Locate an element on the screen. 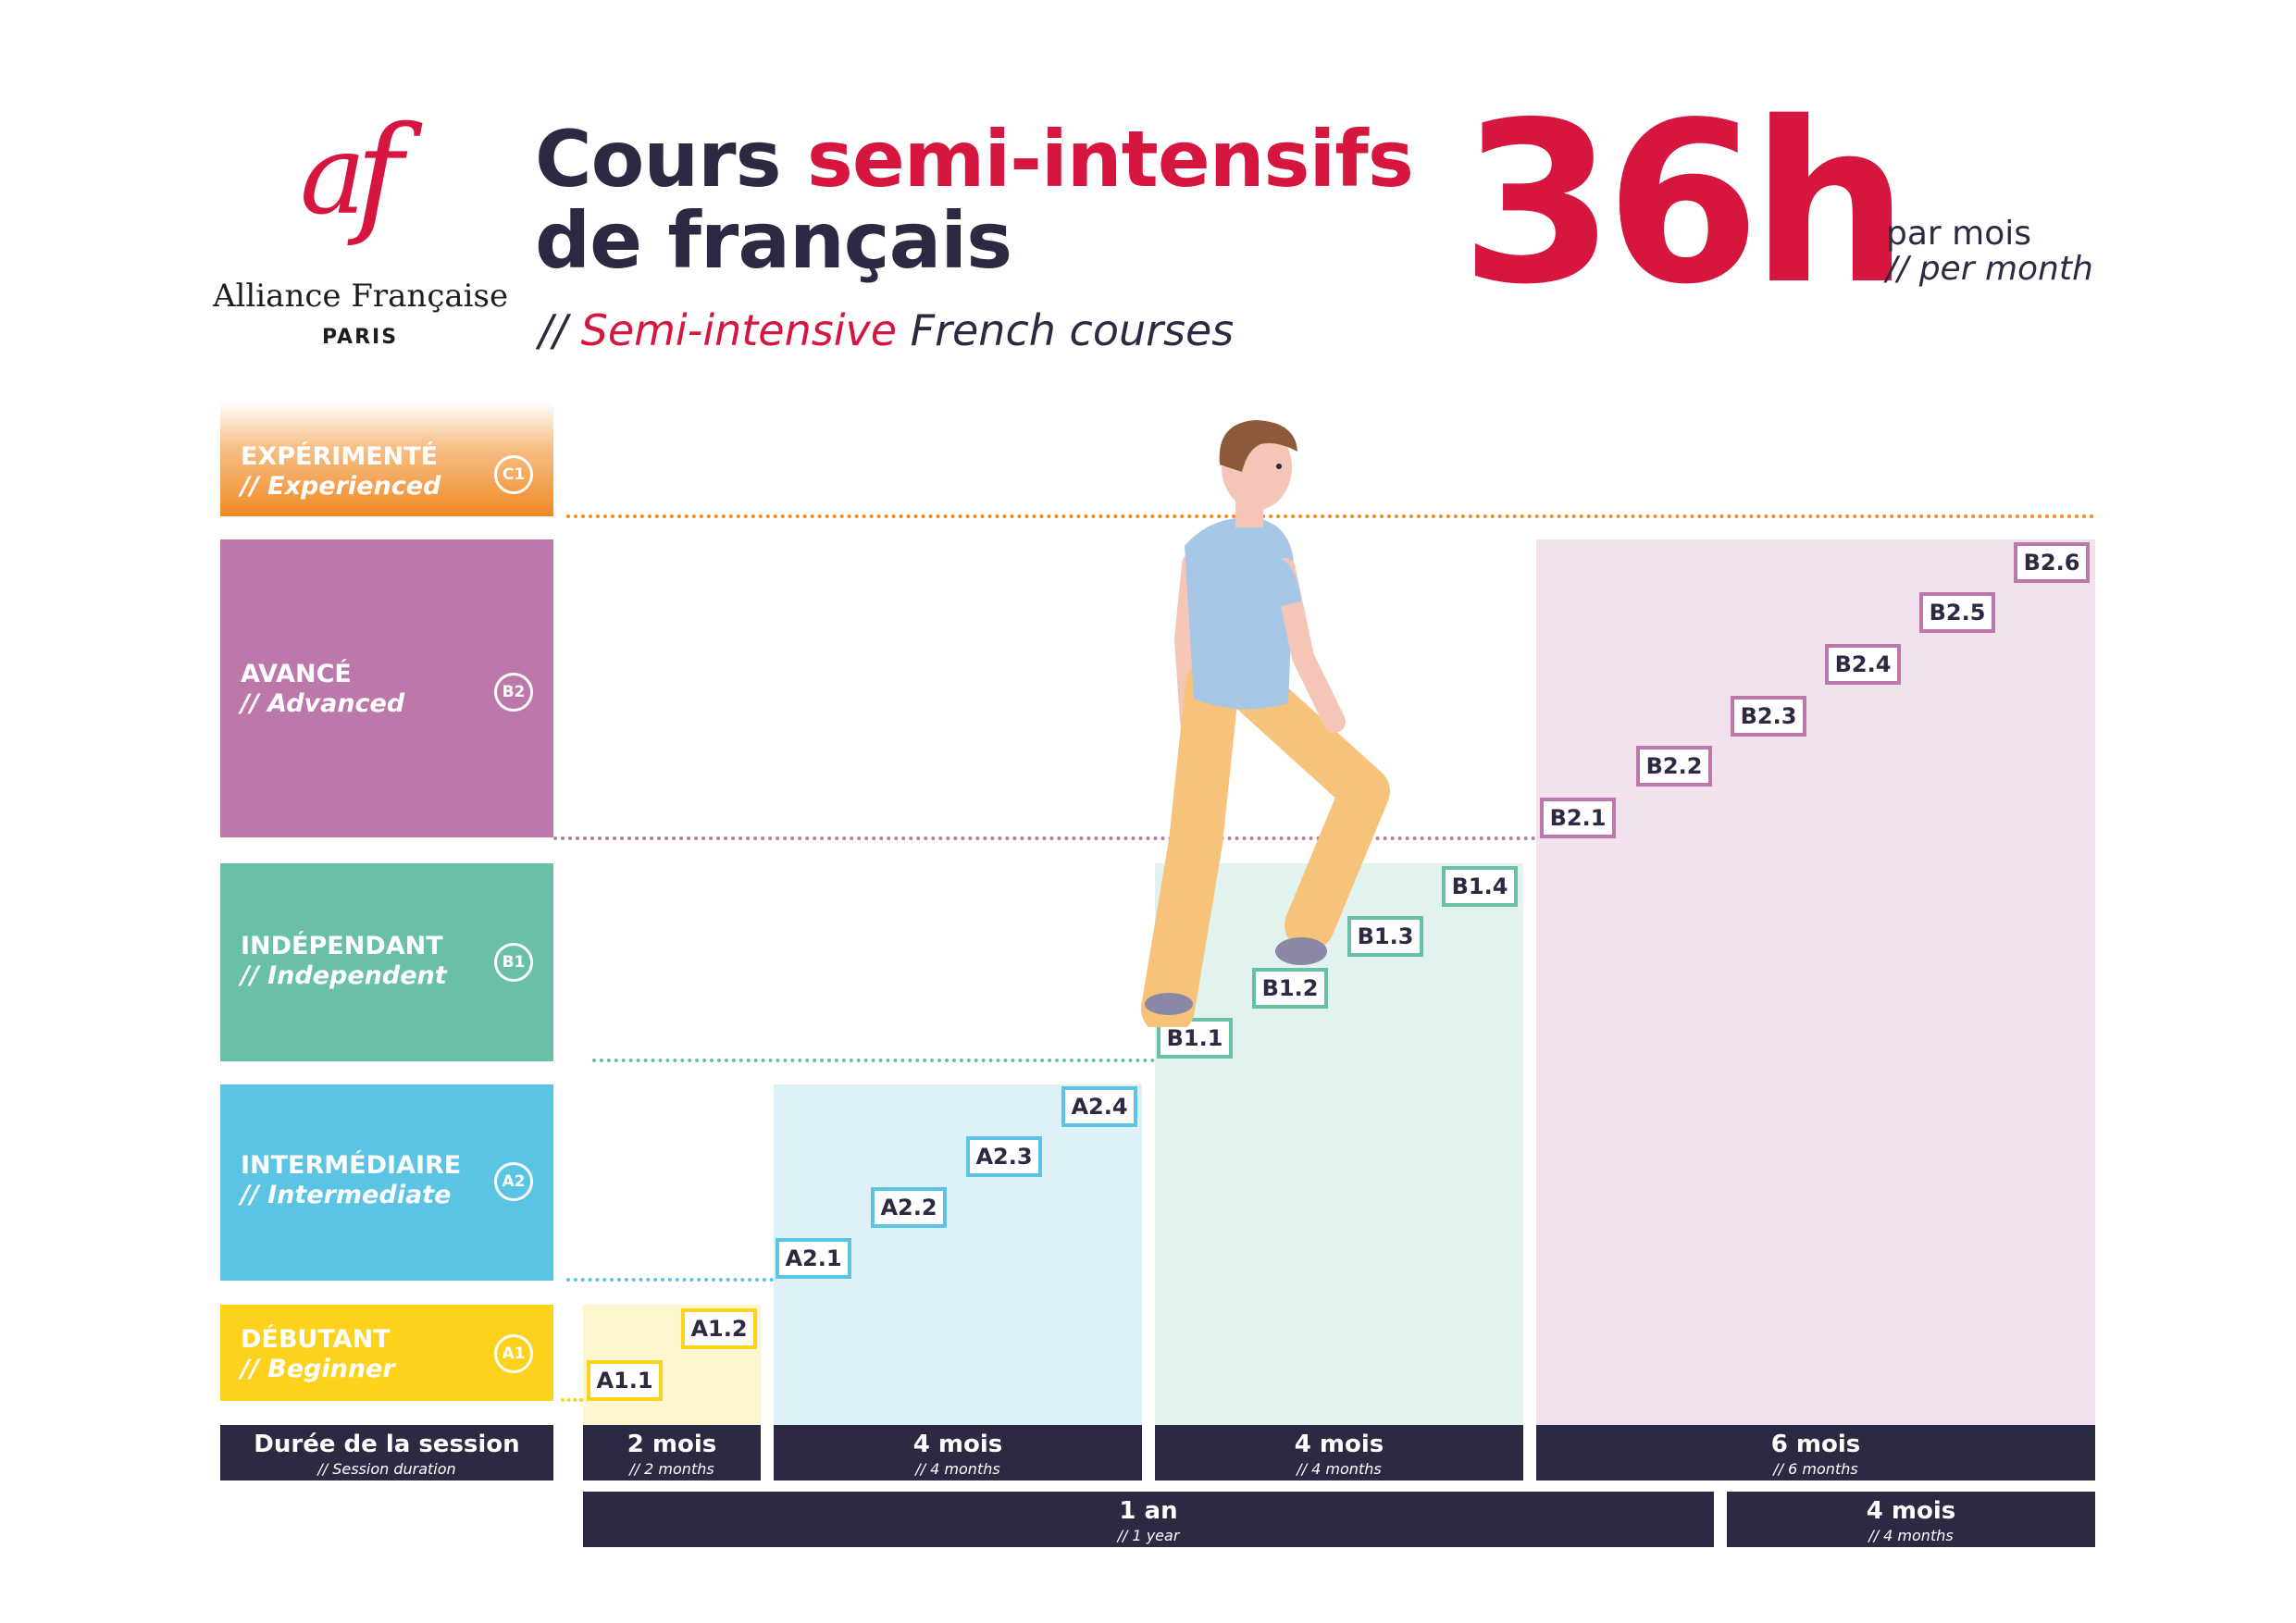  total-duration-extra: 4 mois // 4 months is located at coordinates (1911, 1519).